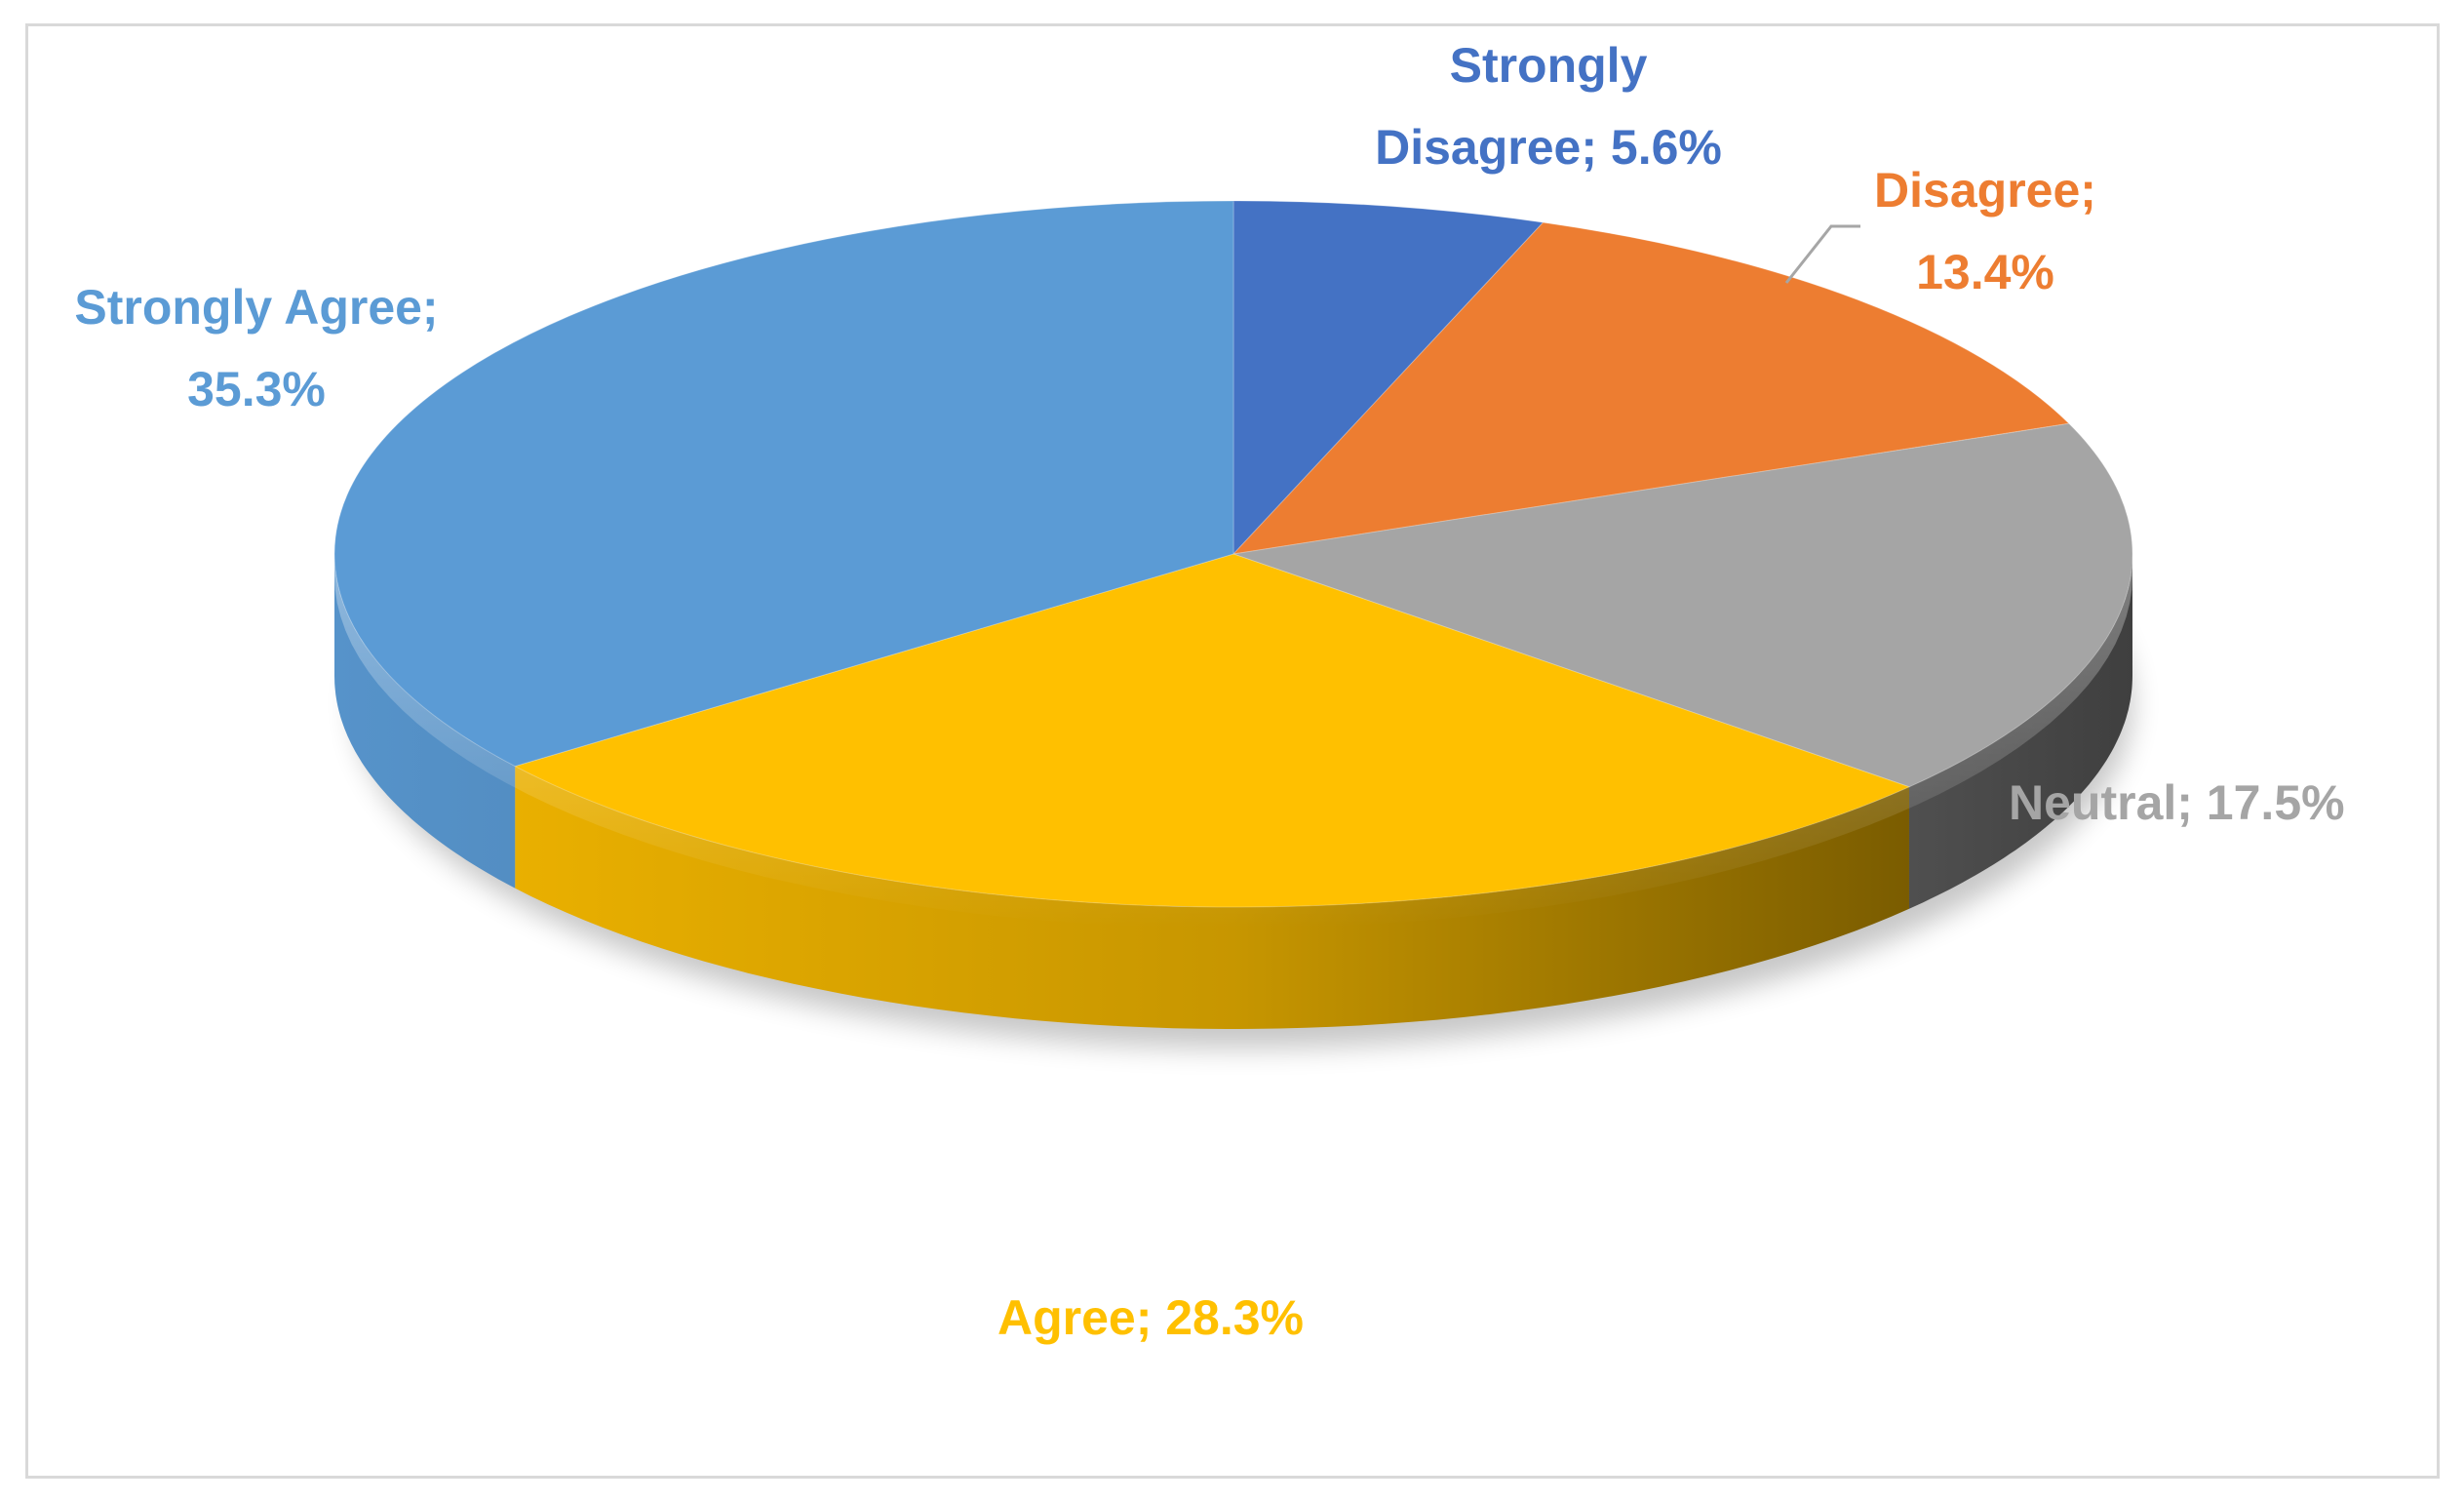 This screenshot has width=2464, height=1503. Describe the element at coordinates (1212, 730) in the screenshot. I see `pie-slice-agree` at that location.